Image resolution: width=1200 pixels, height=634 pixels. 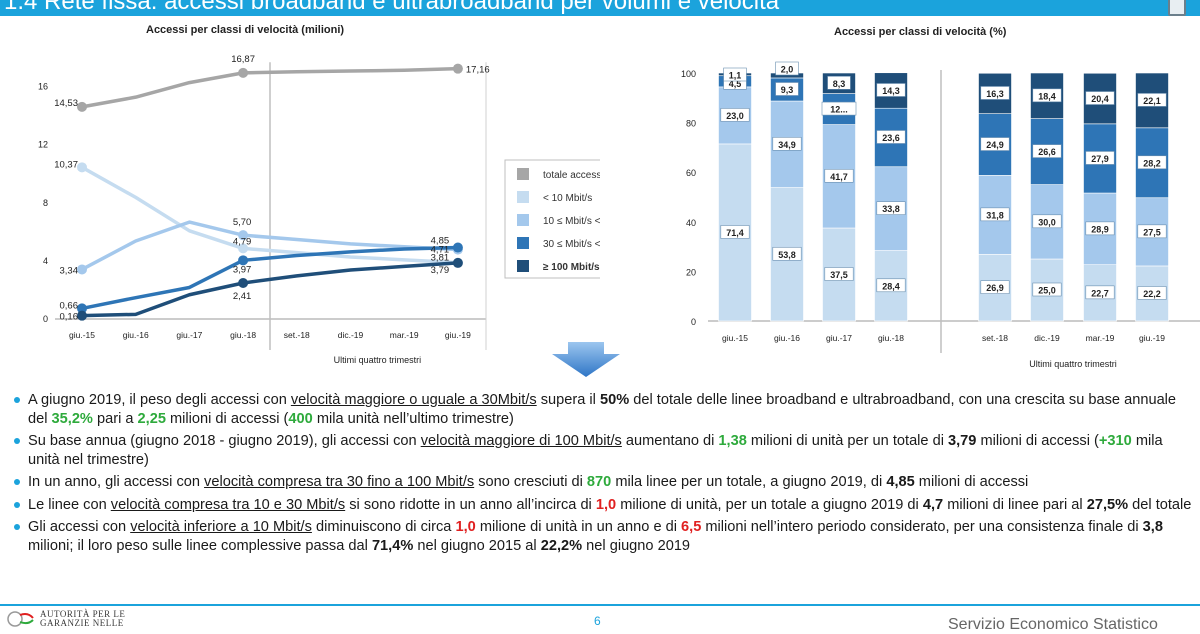 What do you see at coordinates (962, 441) in the screenshot?
I see `bullet-text: 3,79` at bounding box center [962, 441].